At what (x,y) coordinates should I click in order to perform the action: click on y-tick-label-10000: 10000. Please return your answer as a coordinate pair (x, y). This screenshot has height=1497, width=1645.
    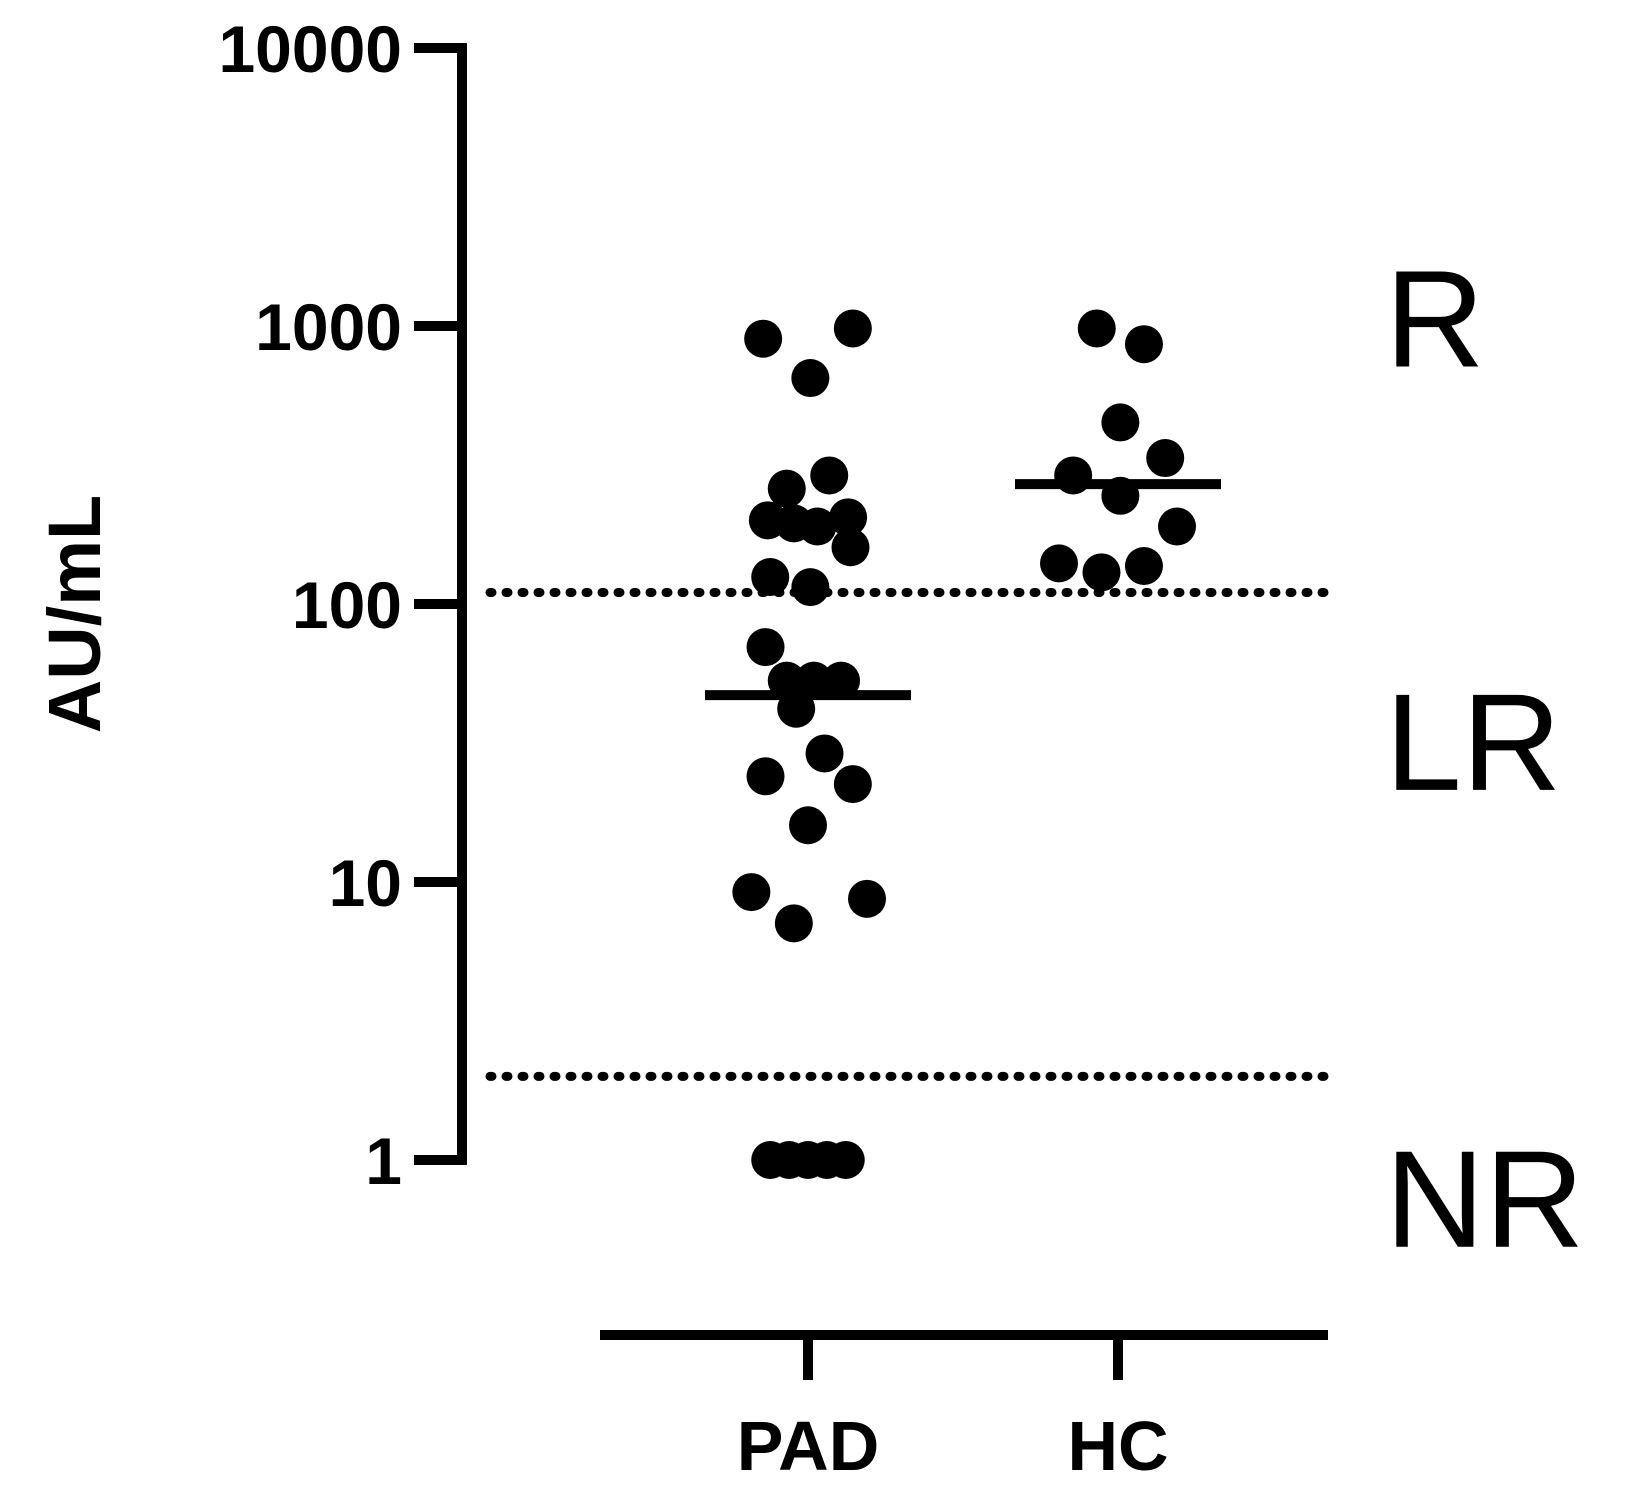
    Looking at the image, I should click on (310, 49).